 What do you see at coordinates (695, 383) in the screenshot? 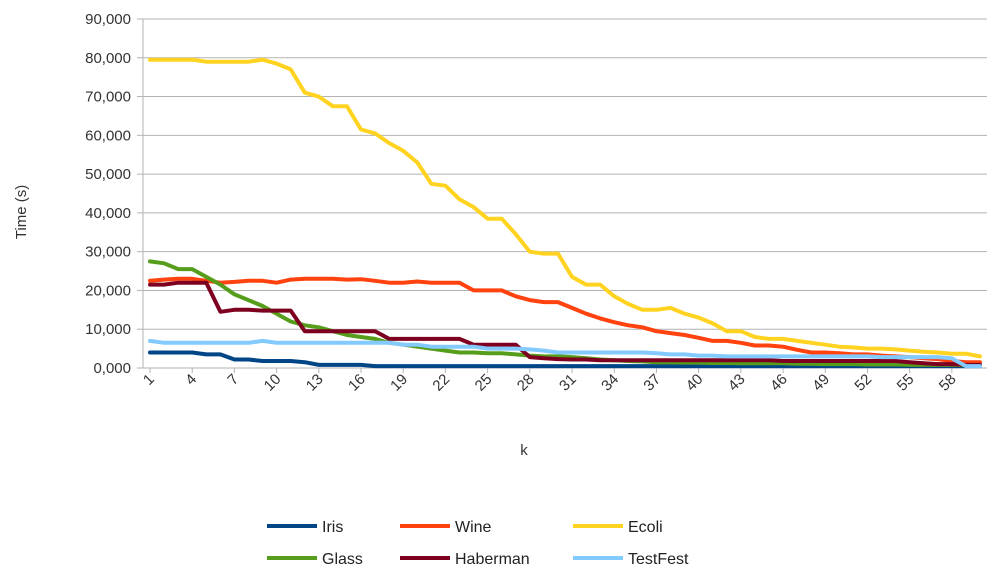
I see `x-tick-label: 40` at bounding box center [695, 383].